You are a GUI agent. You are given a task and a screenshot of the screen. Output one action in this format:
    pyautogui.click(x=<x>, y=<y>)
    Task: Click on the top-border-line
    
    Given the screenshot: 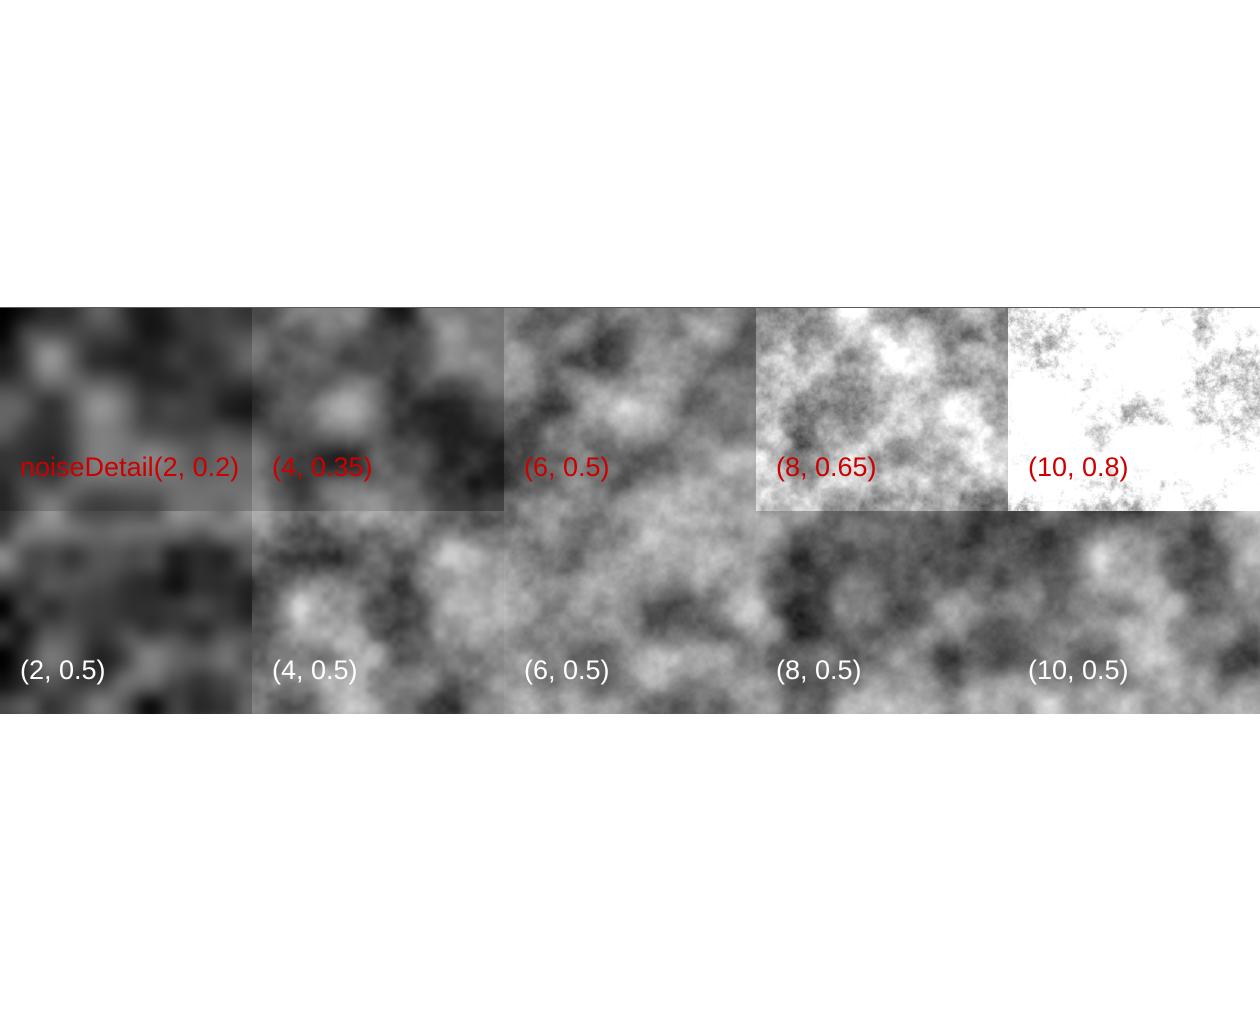 What is the action you would take?
    pyautogui.click(x=630, y=307)
    